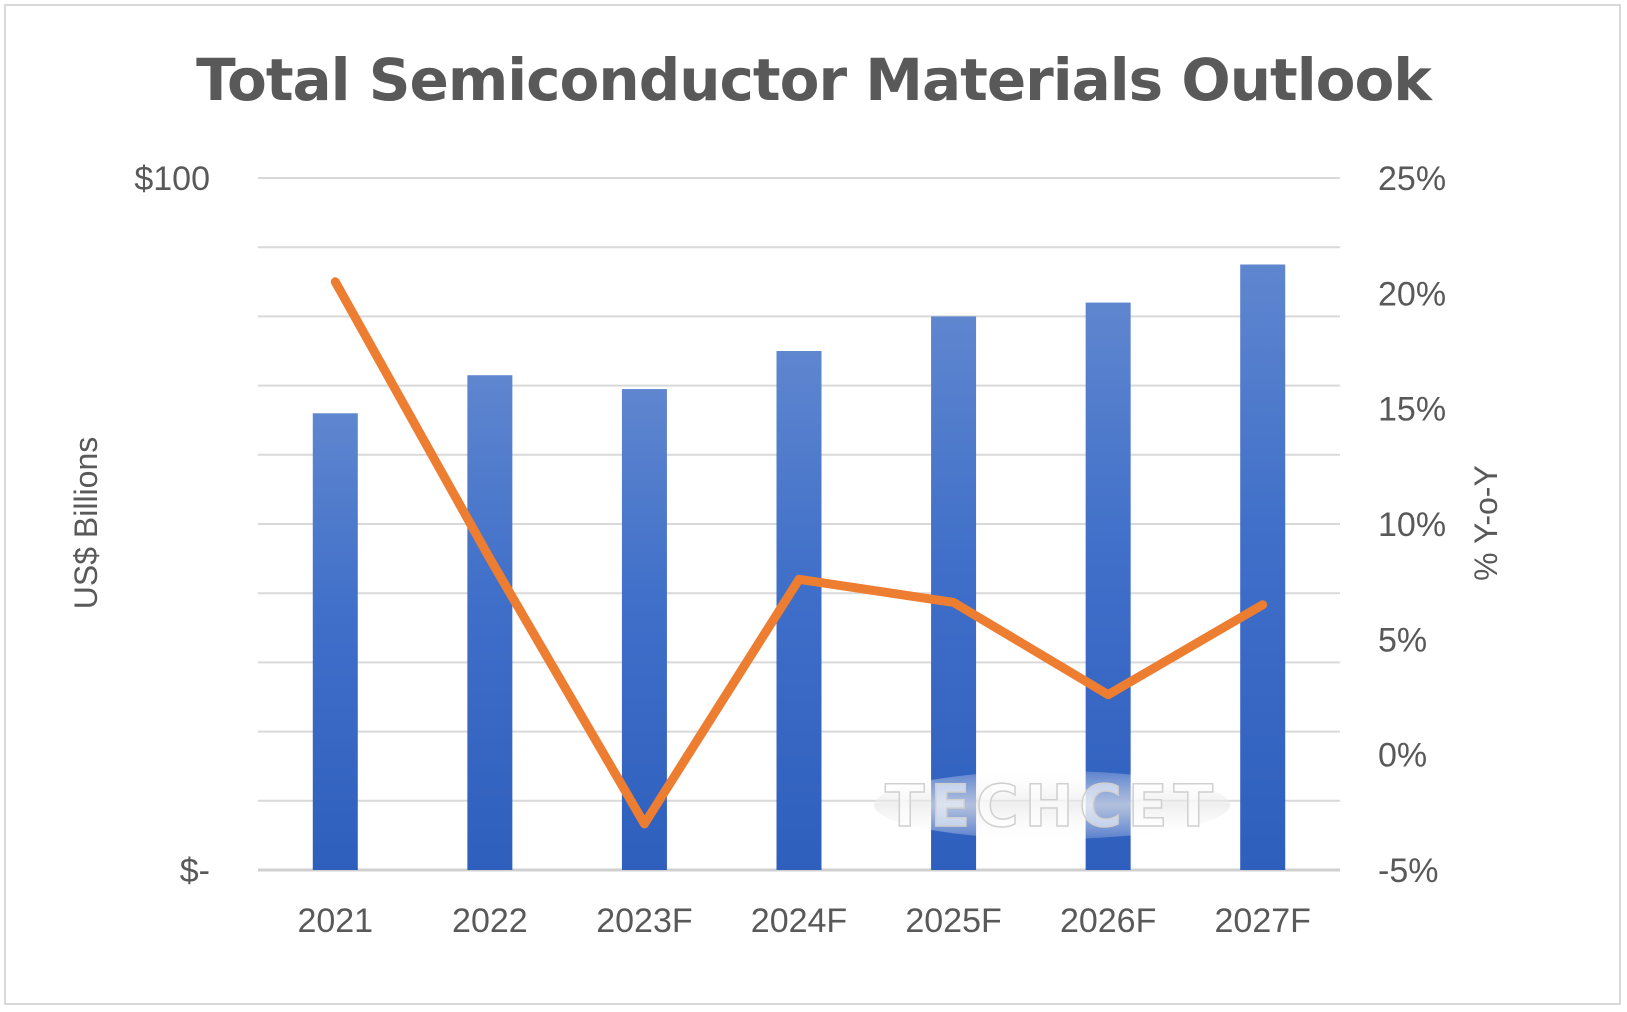 Image resolution: width=1627 pixels, height=1012 pixels. Describe the element at coordinates (953, 921) in the screenshot. I see `x-tick-label: 2025F` at that location.